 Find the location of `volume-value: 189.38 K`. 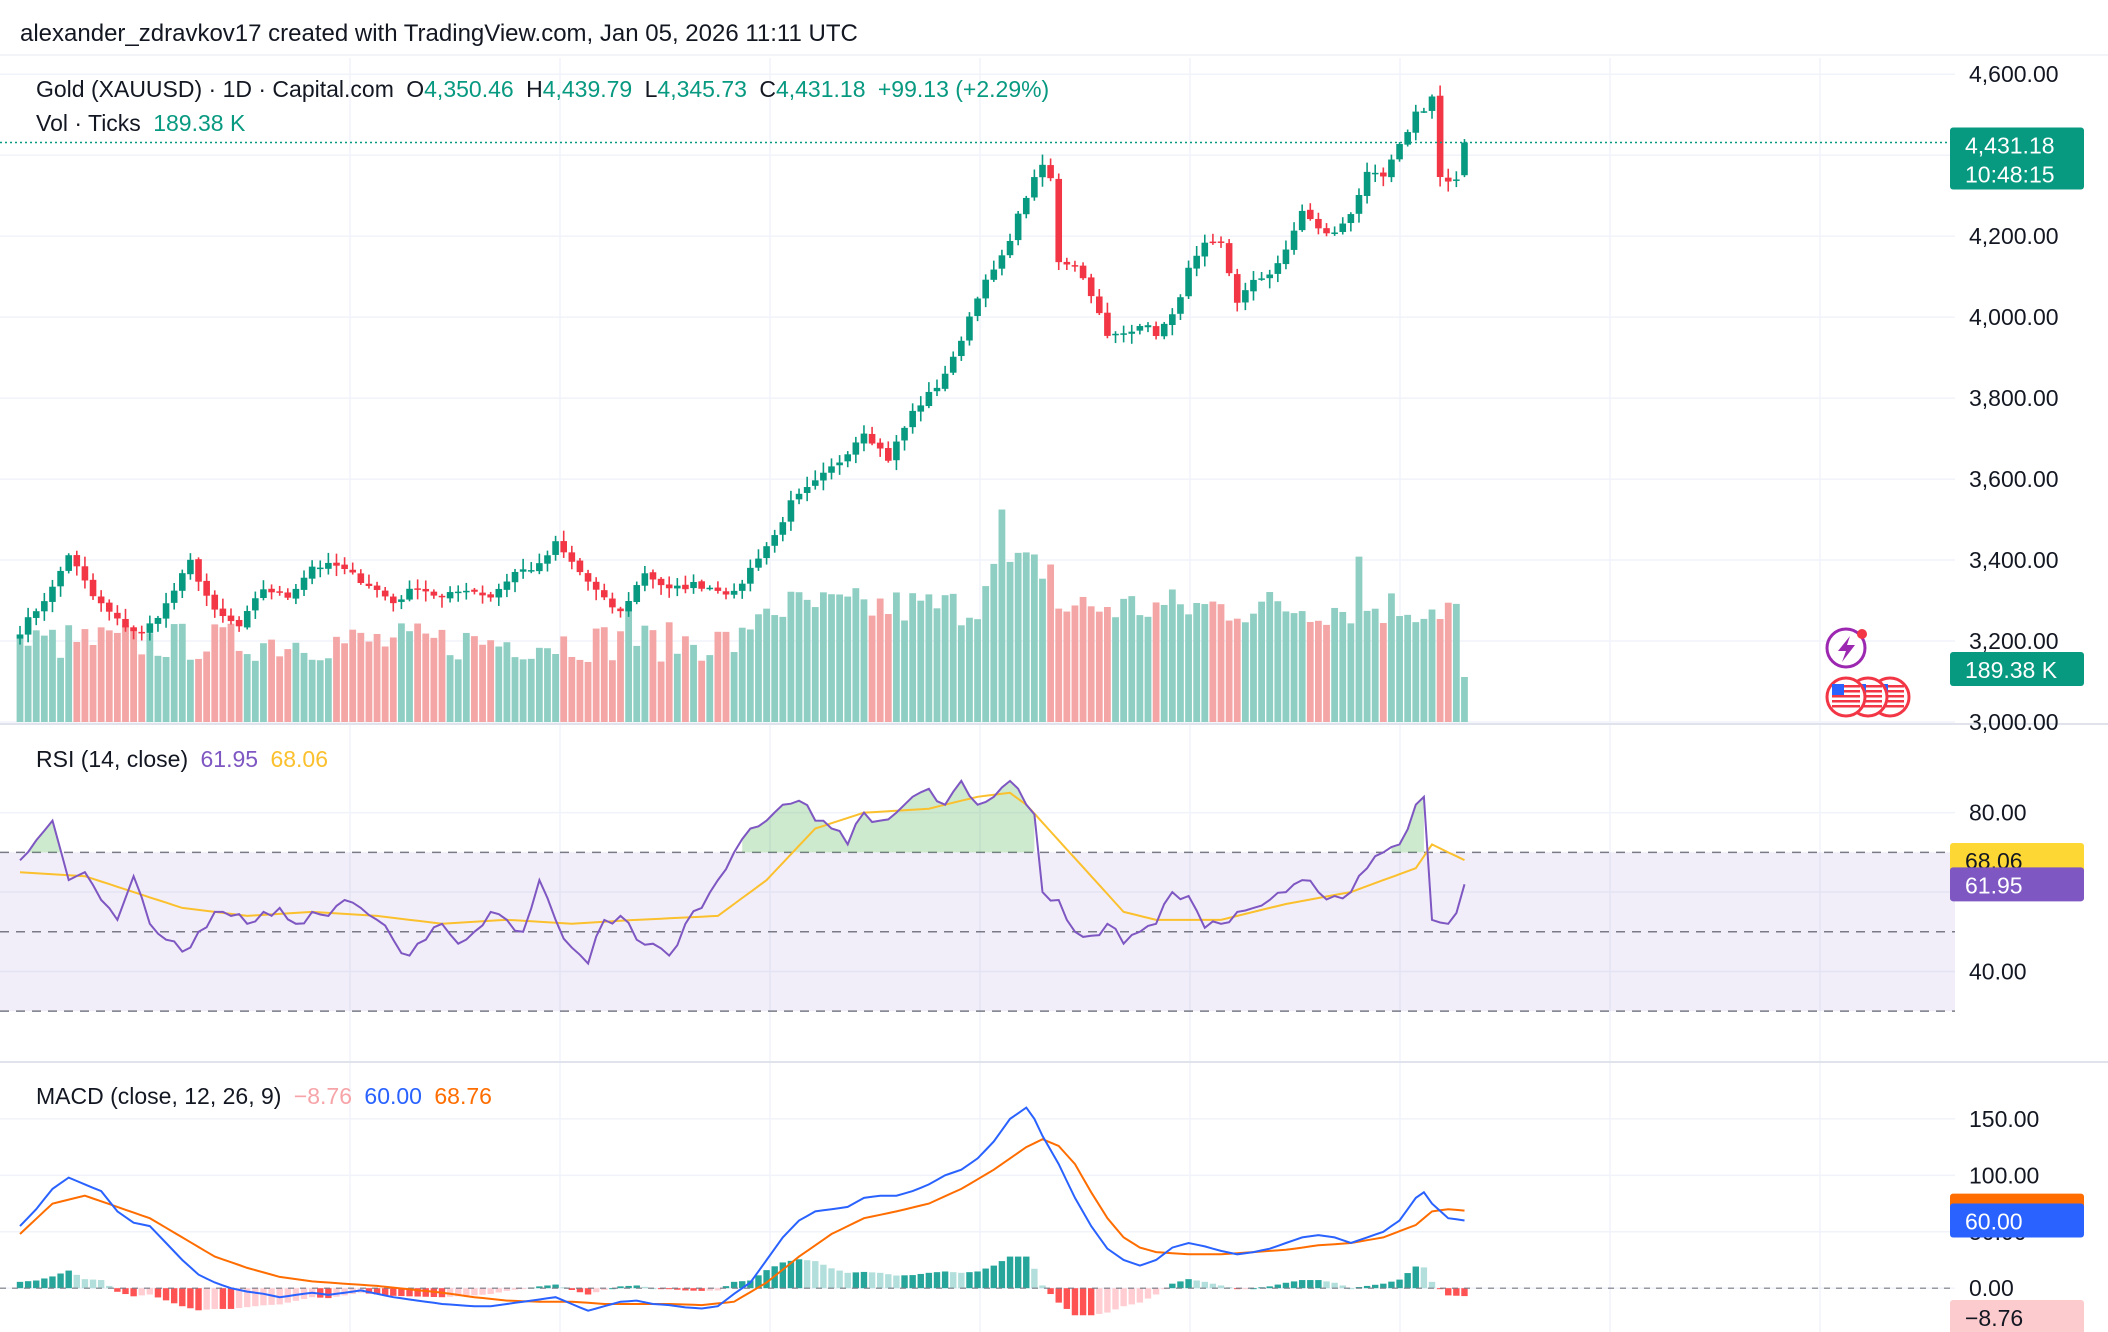

volume-value: 189.38 K is located at coordinates (199, 123).